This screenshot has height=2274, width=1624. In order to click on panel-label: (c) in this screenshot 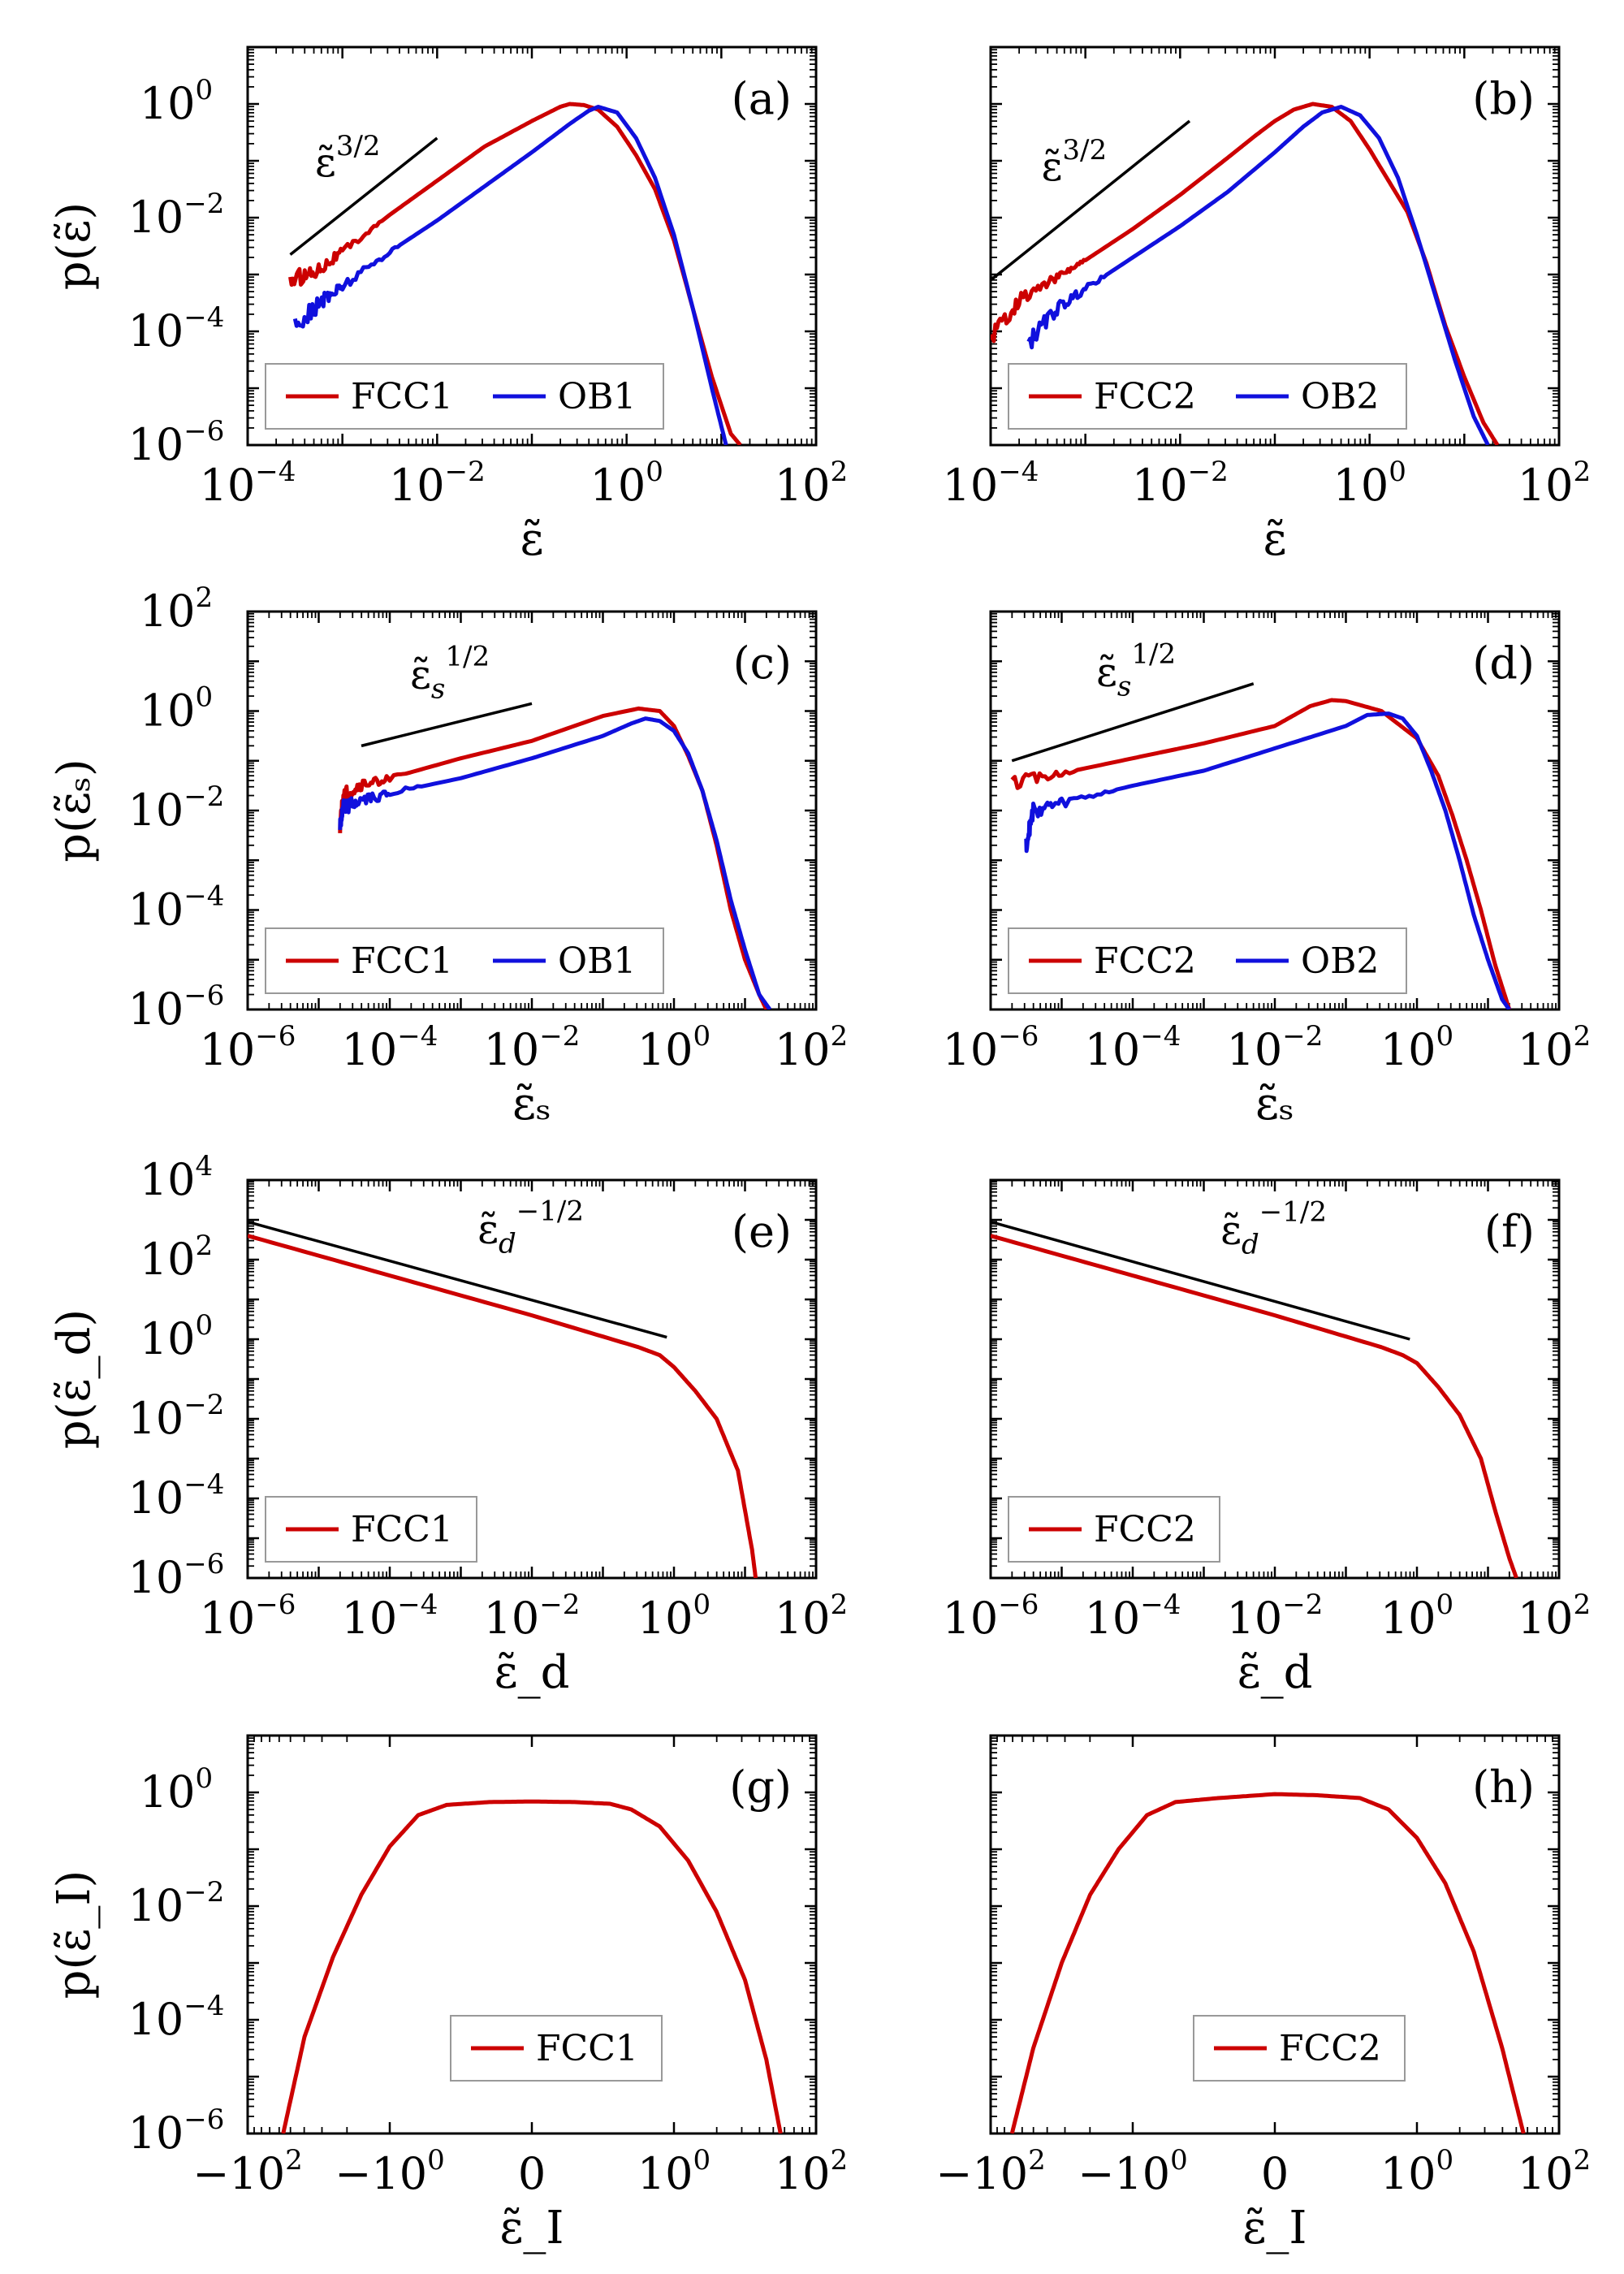, I will do `click(763, 664)`.